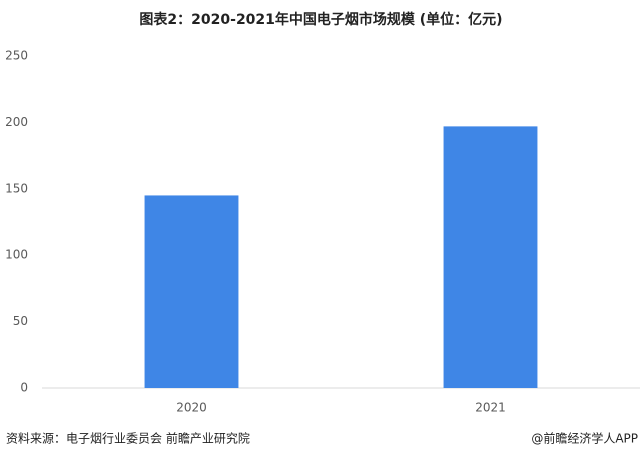 The width and height of the screenshot is (643, 460). What do you see at coordinates (16, 122) in the screenshot?
I see `y-tick-label: 200` at bounding box center [16, 122].